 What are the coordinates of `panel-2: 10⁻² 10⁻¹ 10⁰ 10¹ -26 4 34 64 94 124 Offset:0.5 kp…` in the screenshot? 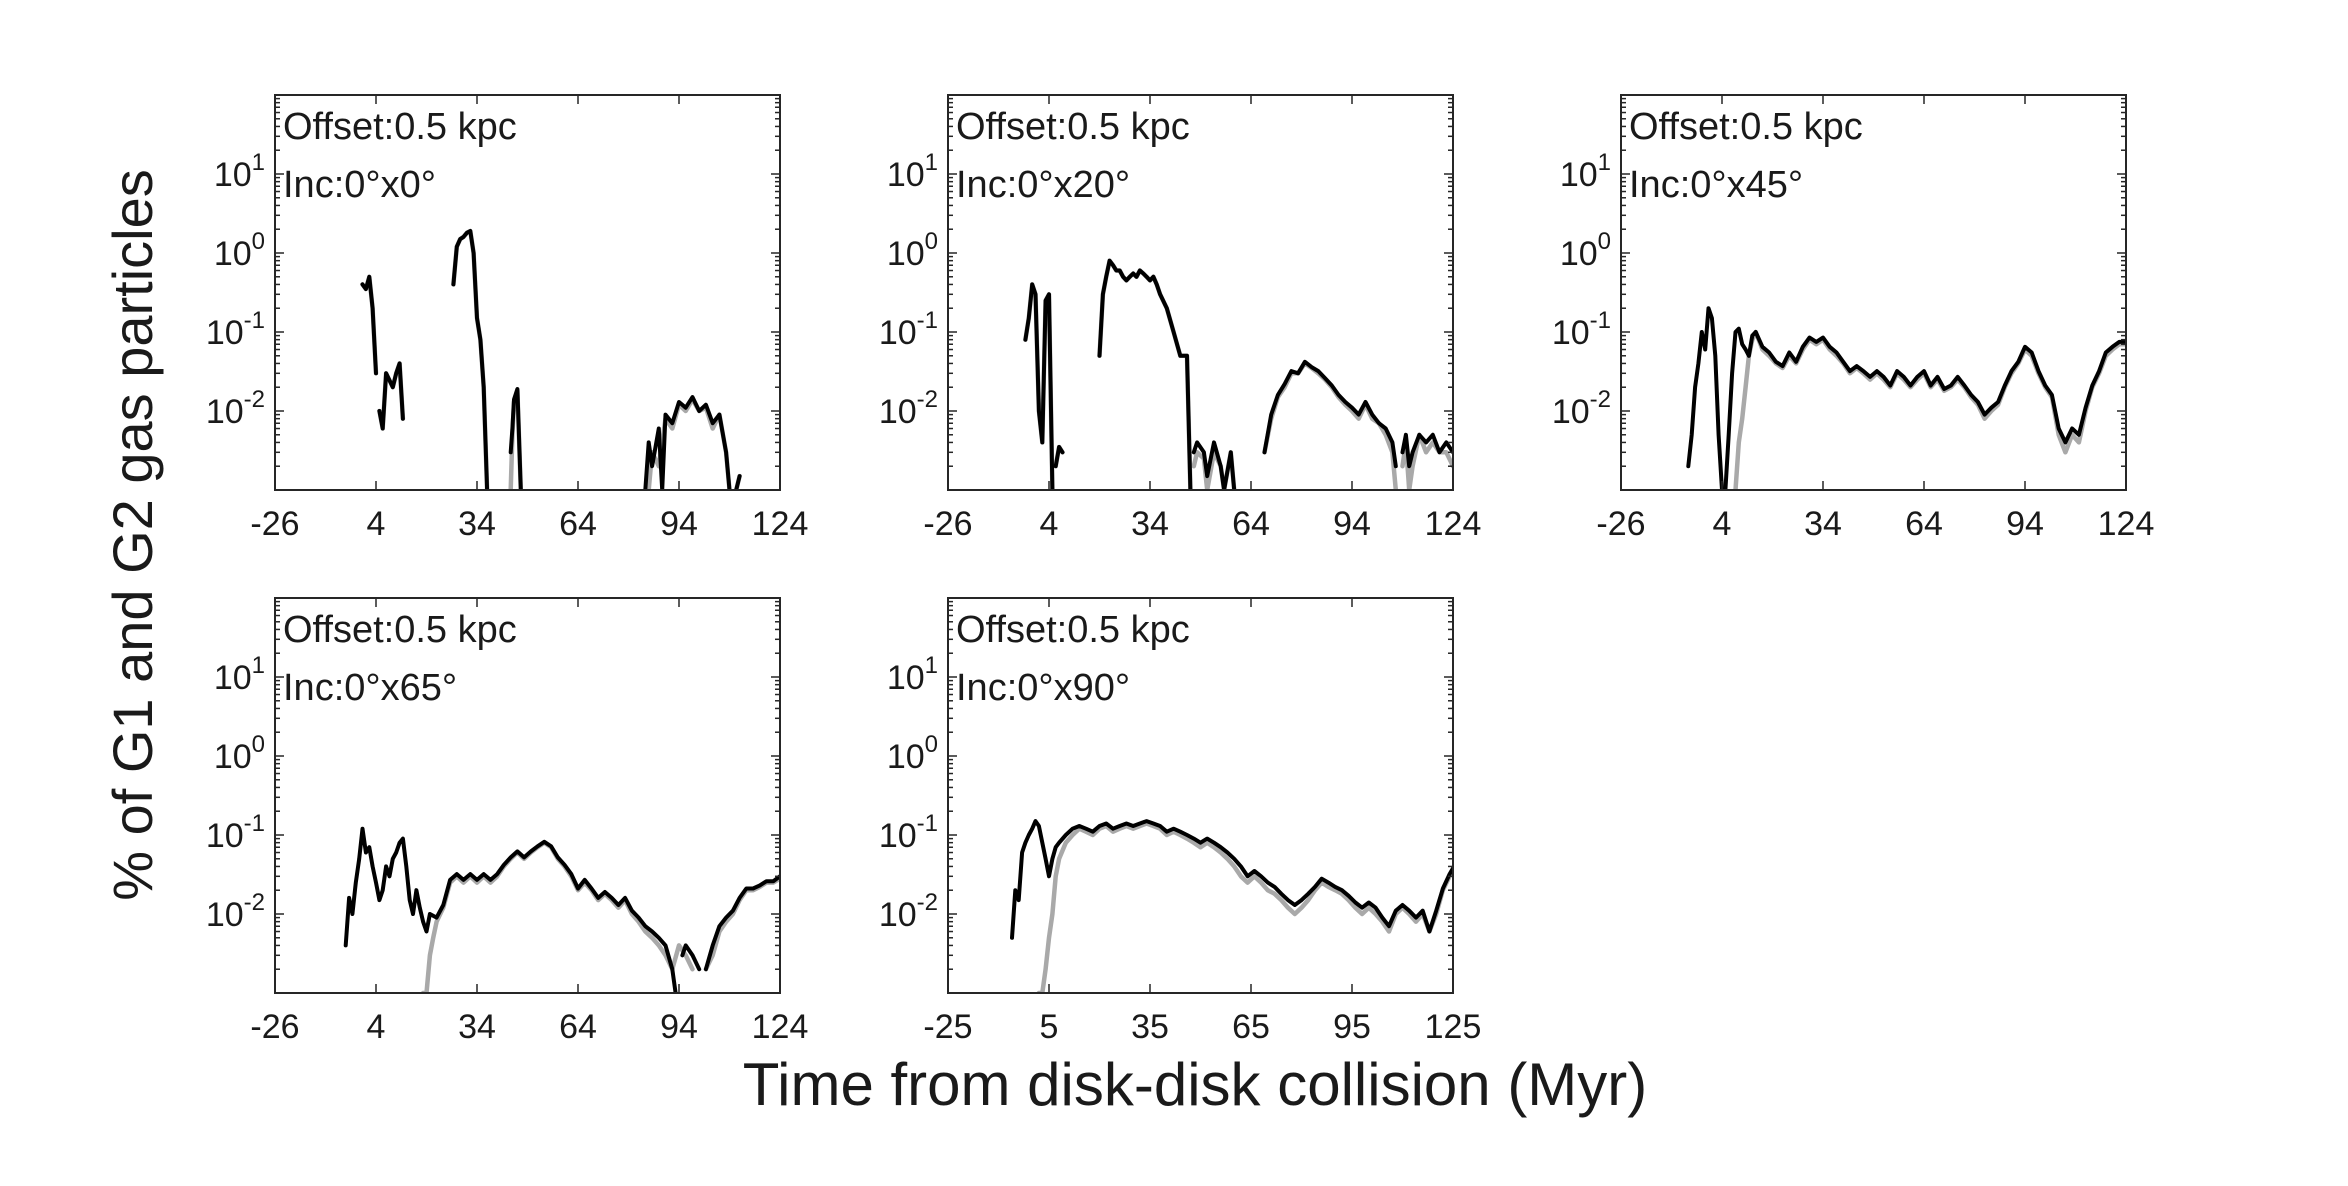 It's located at (1180, 318).